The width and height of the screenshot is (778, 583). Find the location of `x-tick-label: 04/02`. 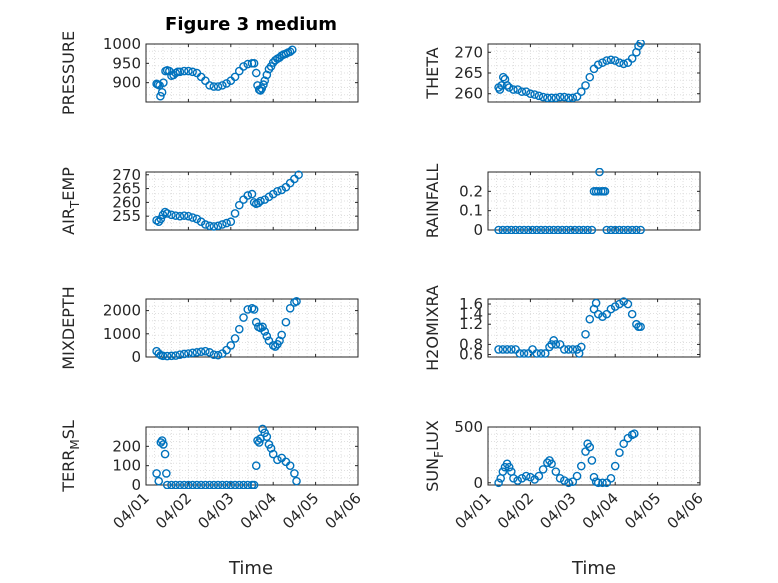

x-tick-label: 04/02 is located at coordinates (515, 510).